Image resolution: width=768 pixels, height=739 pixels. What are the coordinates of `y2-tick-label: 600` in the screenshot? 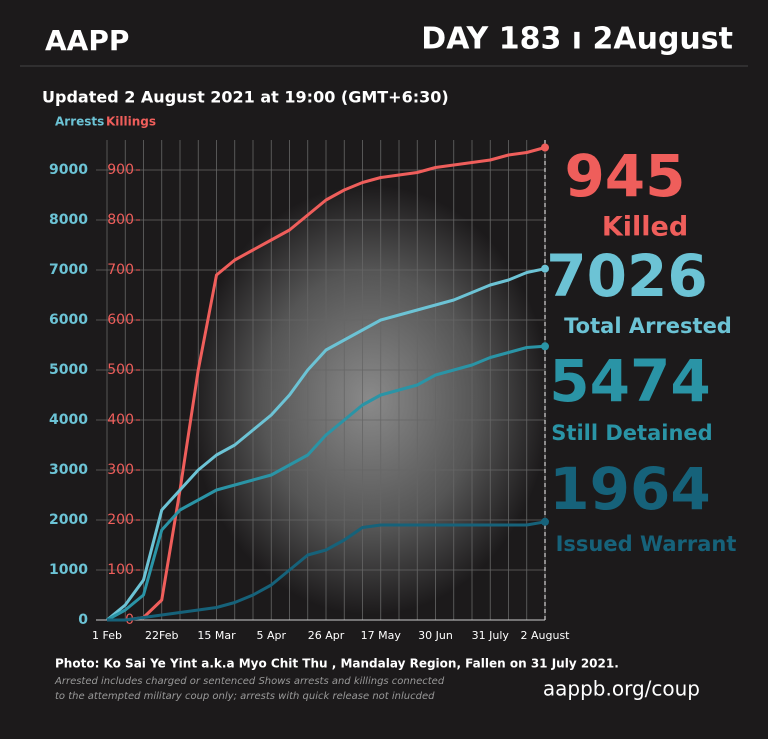 It's located at (120, 320).